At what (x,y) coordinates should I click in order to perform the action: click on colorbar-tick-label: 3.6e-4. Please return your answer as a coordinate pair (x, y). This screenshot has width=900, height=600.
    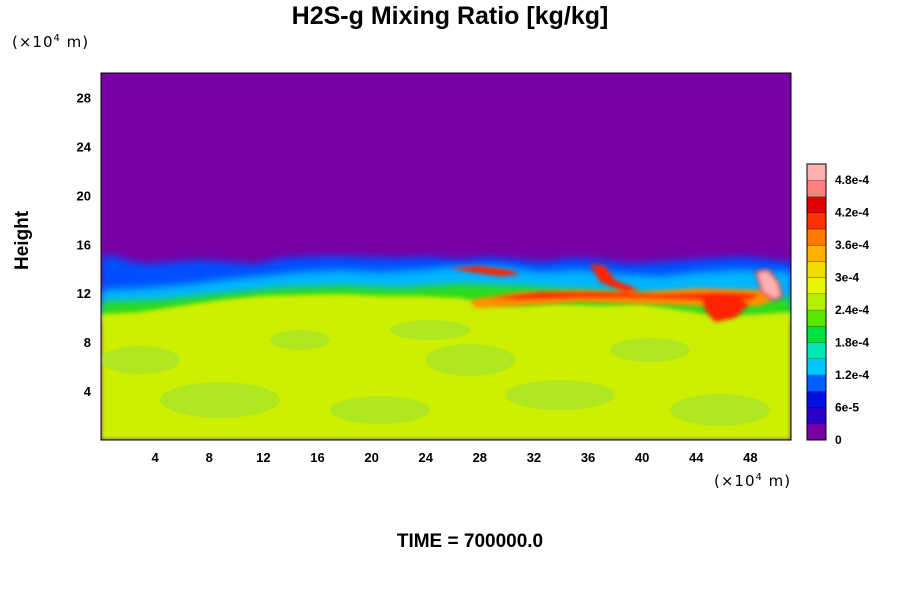
    Looking at the image, I should click on (852, 245).